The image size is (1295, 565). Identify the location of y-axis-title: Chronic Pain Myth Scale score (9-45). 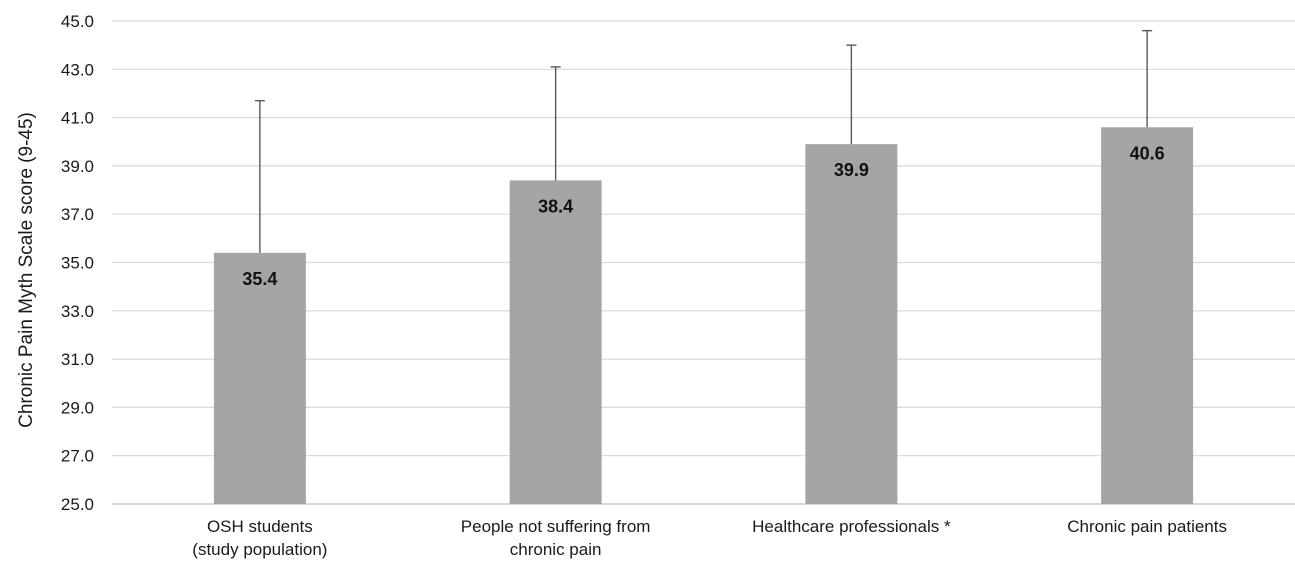
(26, 270).